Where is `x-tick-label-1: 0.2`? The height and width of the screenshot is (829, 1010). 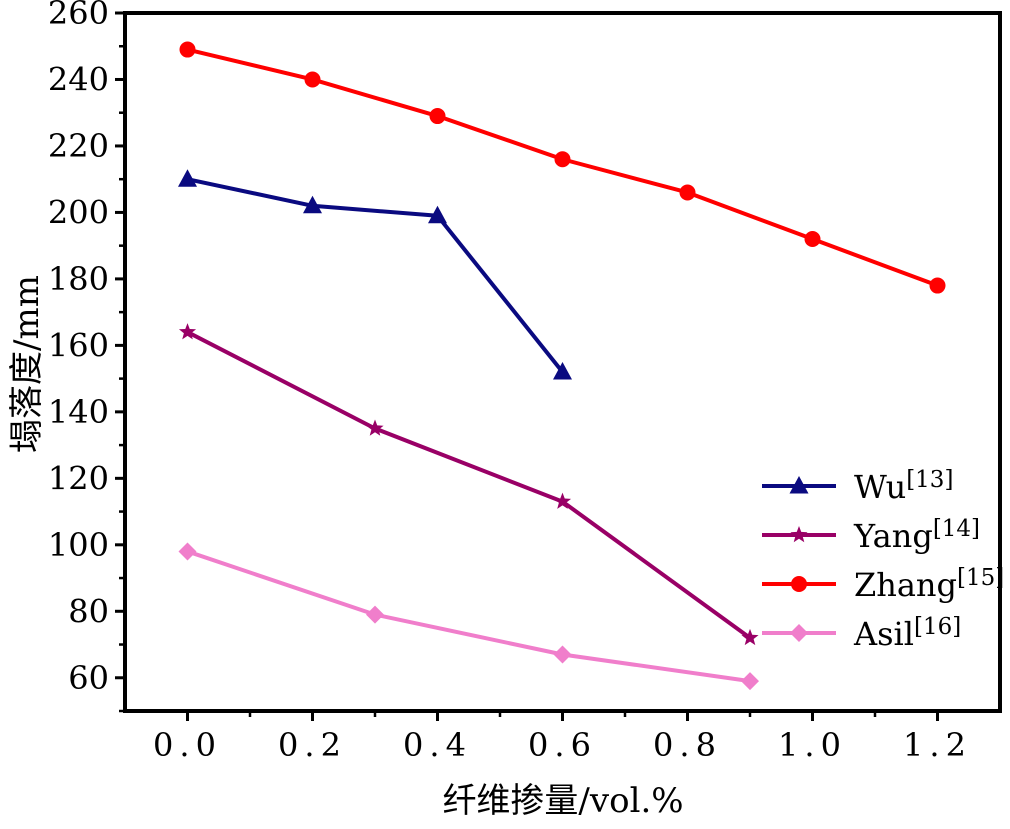 x-tick-label-1: 0.2 is located at coordinates (312, 745).